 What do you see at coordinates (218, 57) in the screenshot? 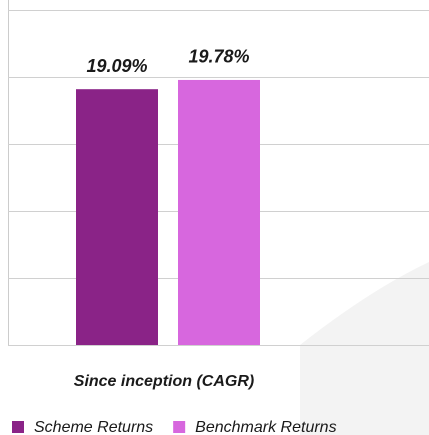
I see `value-label: 19.78%` at bounding box center [218, 57].